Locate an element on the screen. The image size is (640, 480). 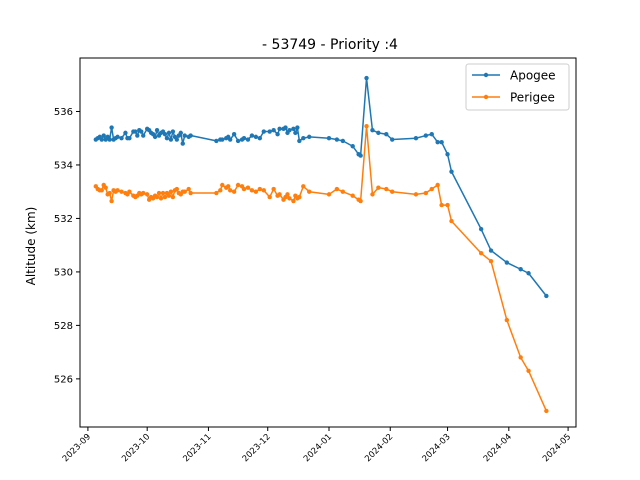
y-axis: 526 528 530 532 534 536 is located at coordinates (67, 246).